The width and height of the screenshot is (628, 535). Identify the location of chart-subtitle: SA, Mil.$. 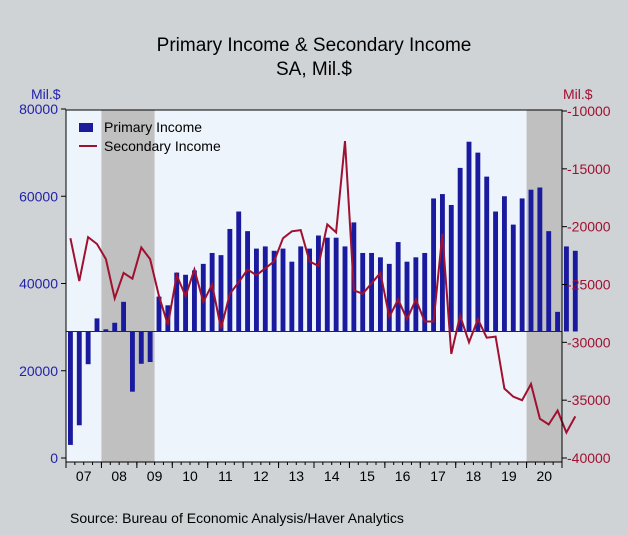
(314, 69).